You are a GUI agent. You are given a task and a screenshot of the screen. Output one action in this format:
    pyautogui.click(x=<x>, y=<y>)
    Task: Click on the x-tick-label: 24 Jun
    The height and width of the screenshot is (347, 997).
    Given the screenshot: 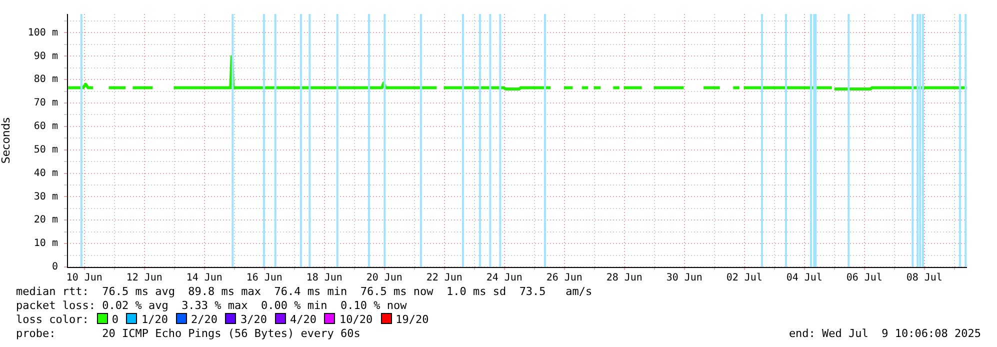 What is the action you would take?
    pyautogui.click(x=504, y=278)
    